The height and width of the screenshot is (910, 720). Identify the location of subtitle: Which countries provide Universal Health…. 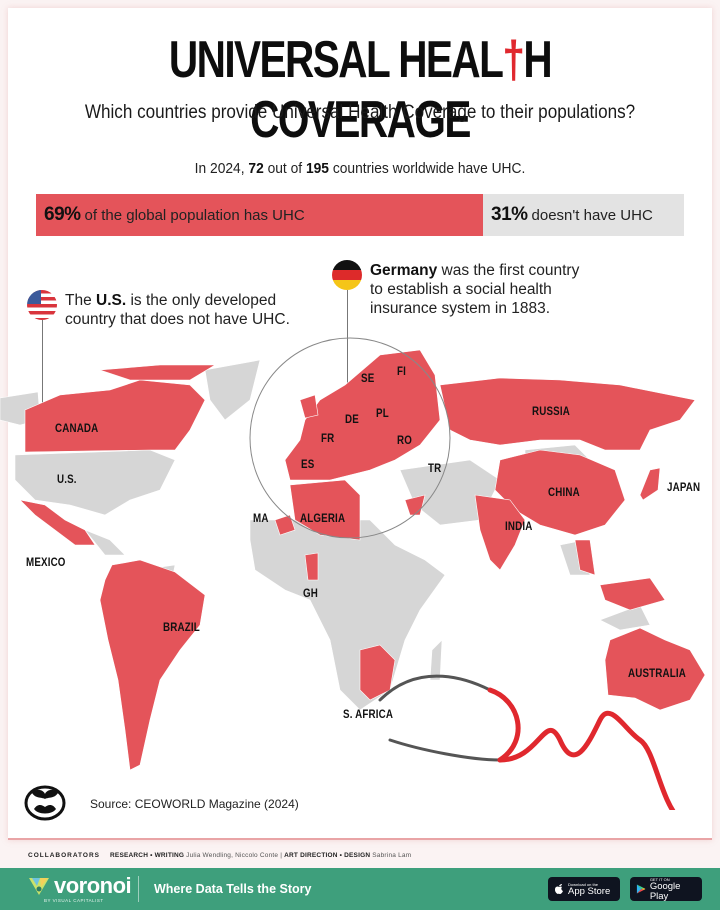
(360, 112).